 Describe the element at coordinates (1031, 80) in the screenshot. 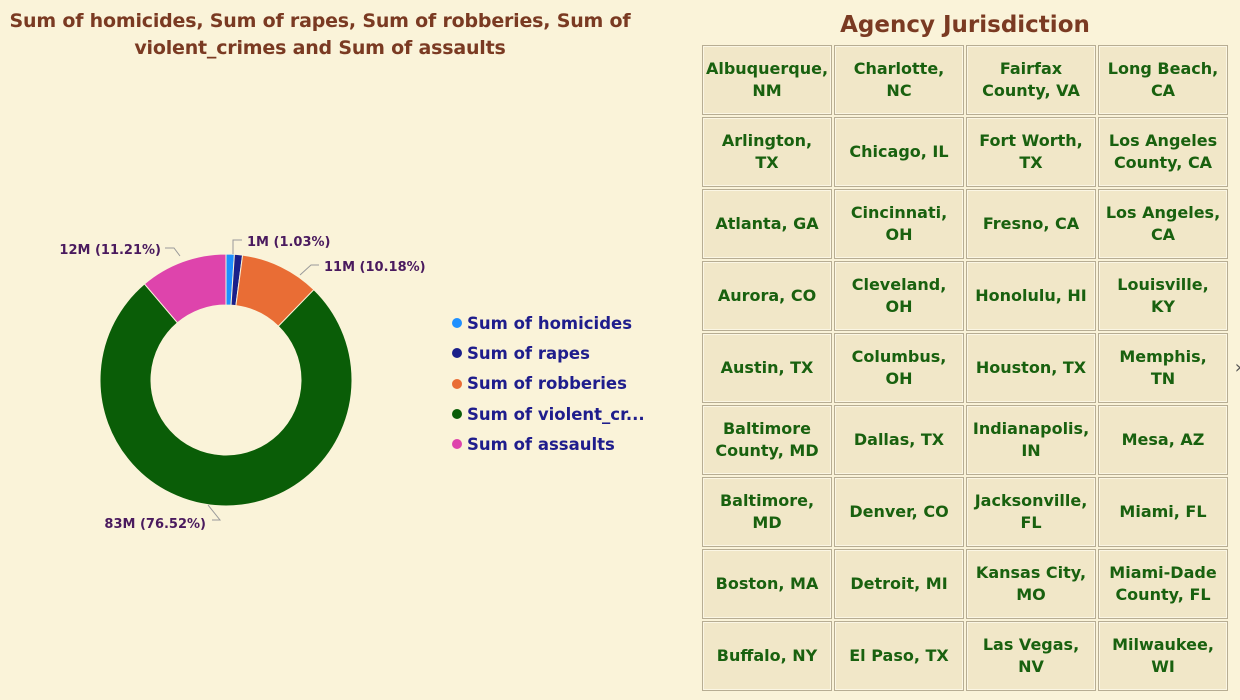

I see `slicer-item-fairfax-county-va: Fairfax County, VA` at that location.